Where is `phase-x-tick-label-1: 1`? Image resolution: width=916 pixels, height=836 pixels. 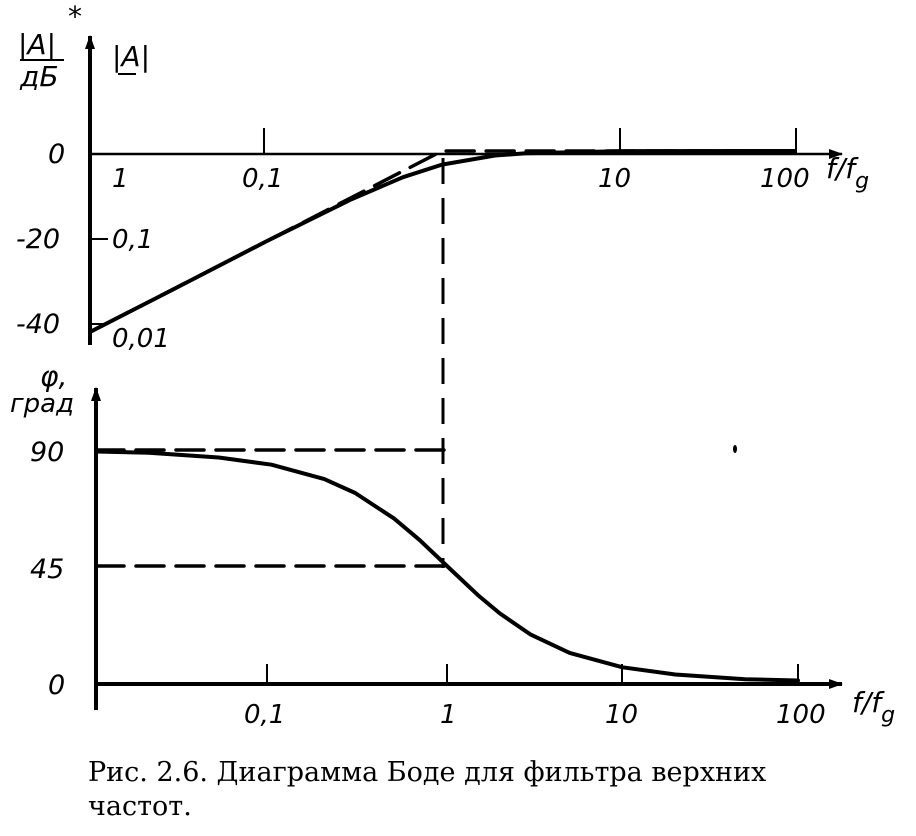
phase-x-tick-label-1: 1 is located at coordinates (448, 715).